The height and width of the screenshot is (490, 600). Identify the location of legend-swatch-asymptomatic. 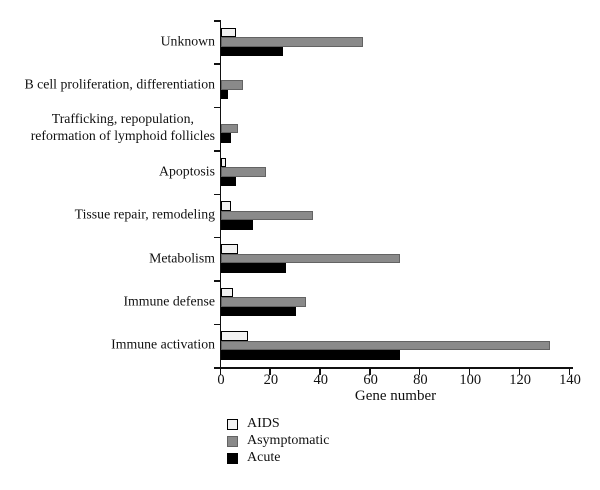
(232, 441).